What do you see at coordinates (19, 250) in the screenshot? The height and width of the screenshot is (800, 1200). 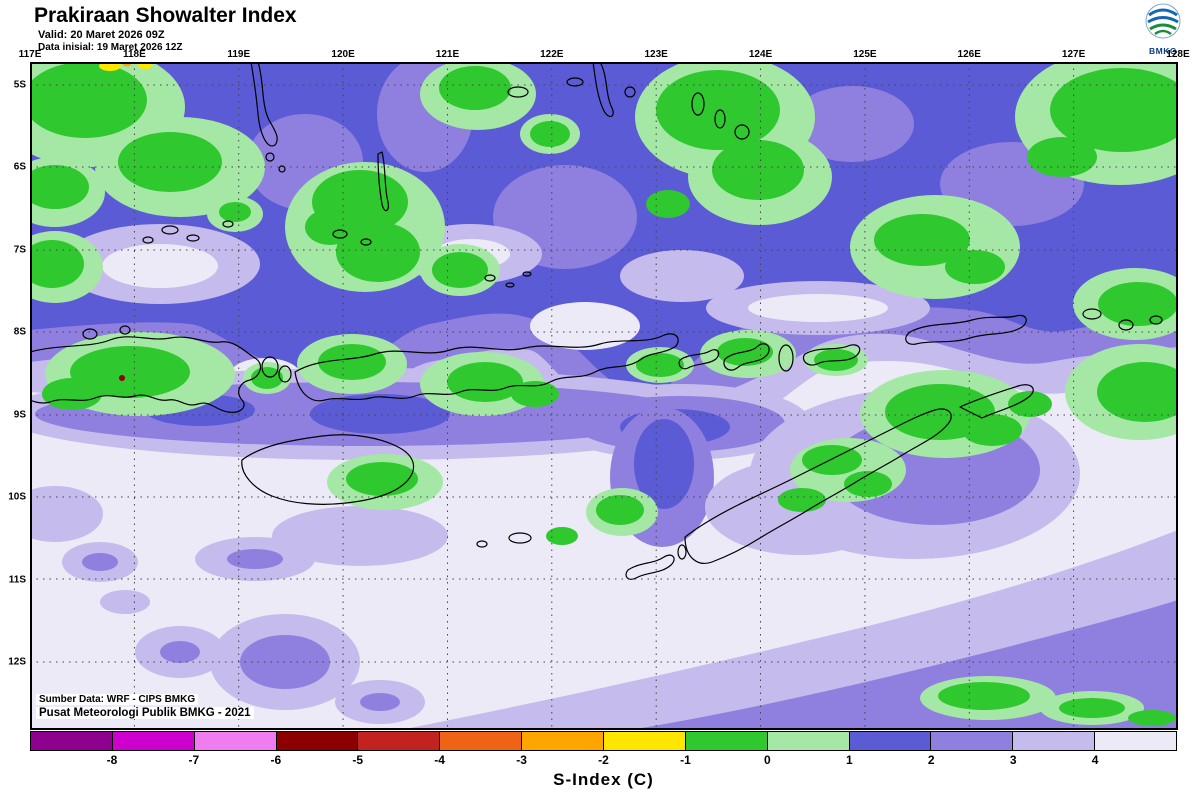 I see `y-axis-label: 7S` at bounding box center [19, 250].